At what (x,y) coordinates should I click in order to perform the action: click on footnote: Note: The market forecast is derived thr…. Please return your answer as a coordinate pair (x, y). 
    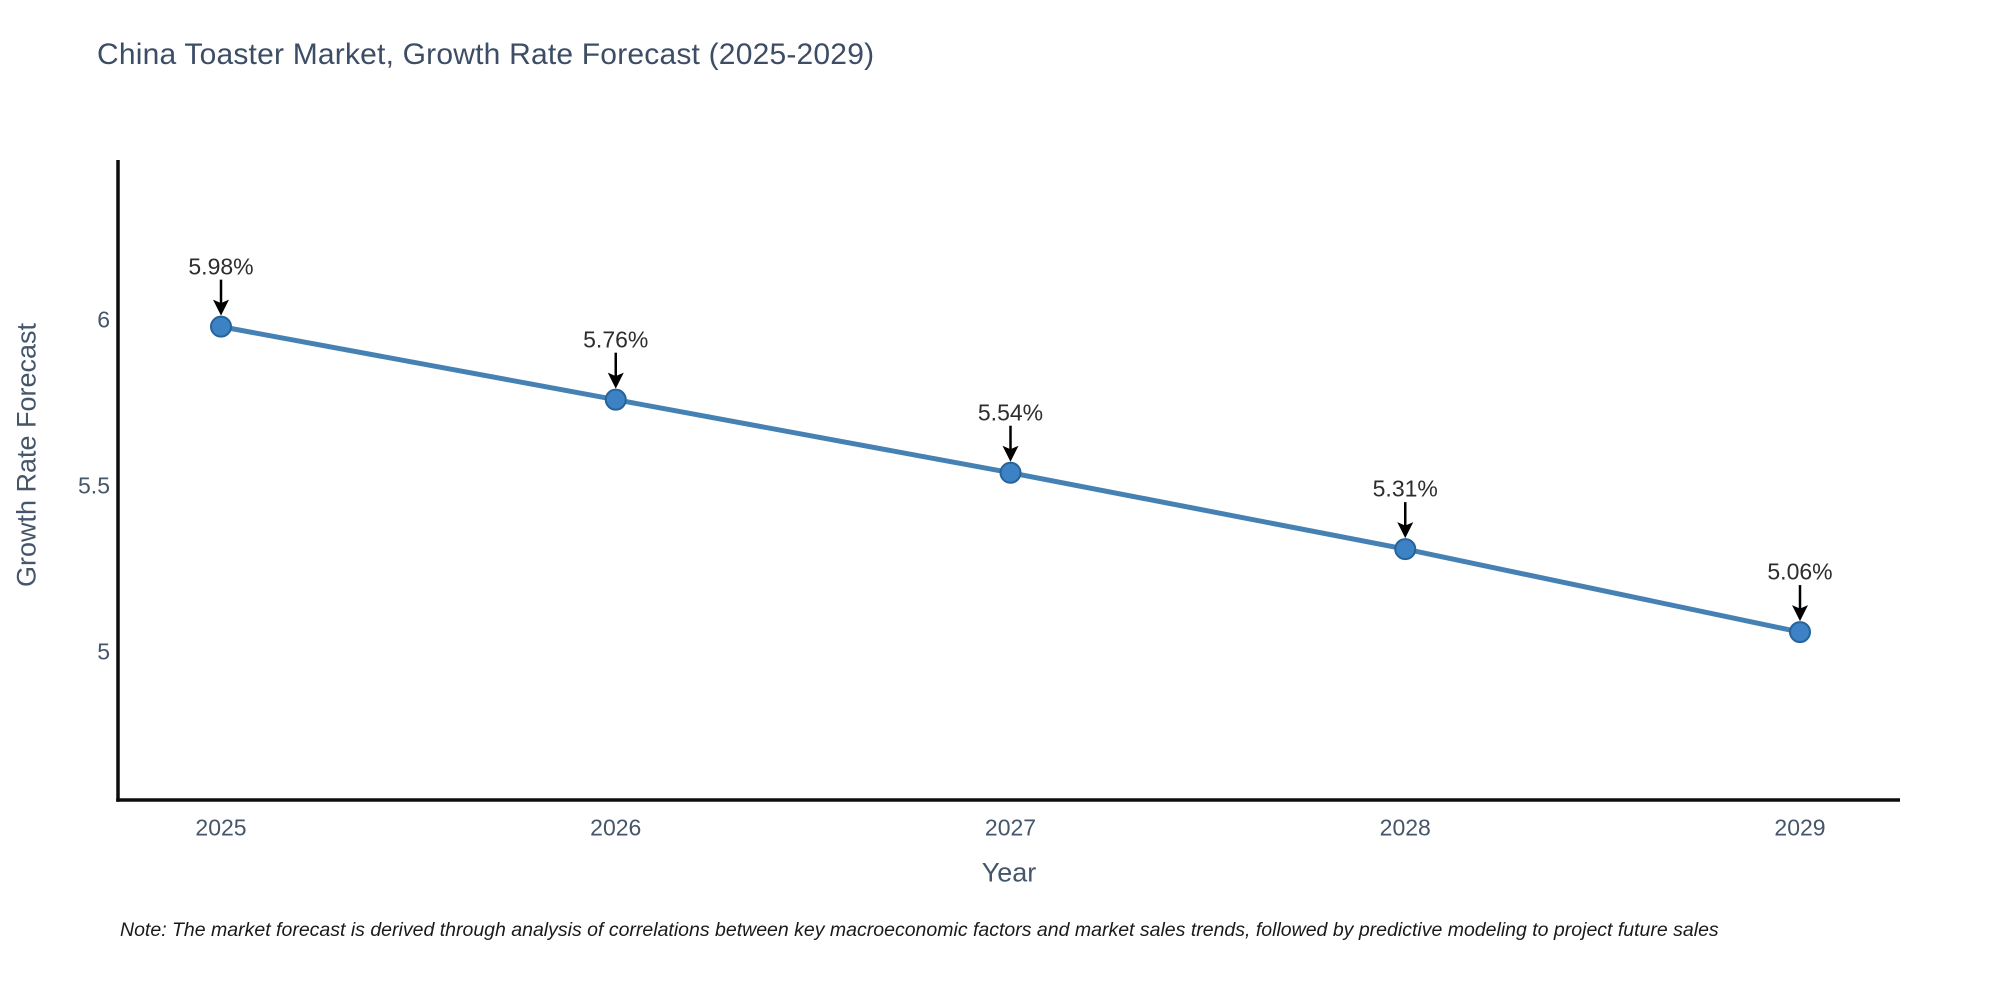
    Looking at the image, I should click on (919, 930).